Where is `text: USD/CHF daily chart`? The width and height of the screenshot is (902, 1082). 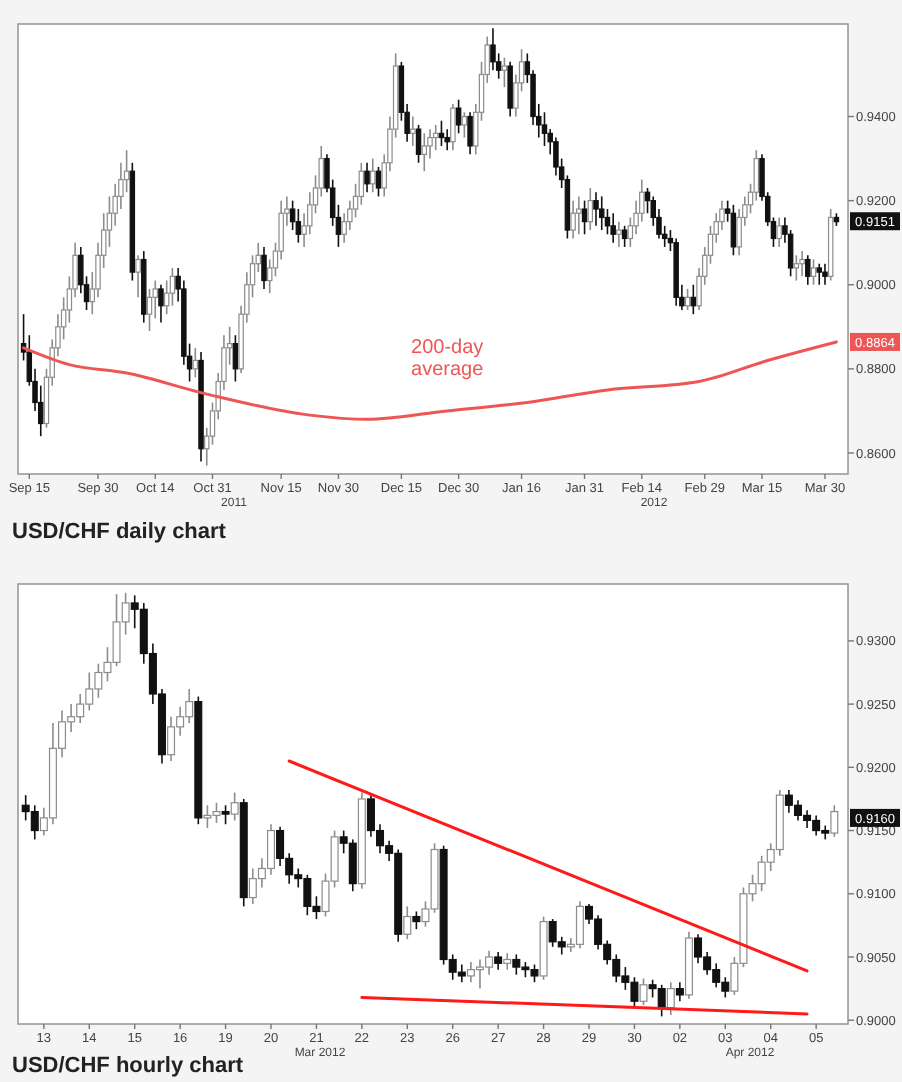
text: USD/CHF daily chart is located at coordinates (119, 532).